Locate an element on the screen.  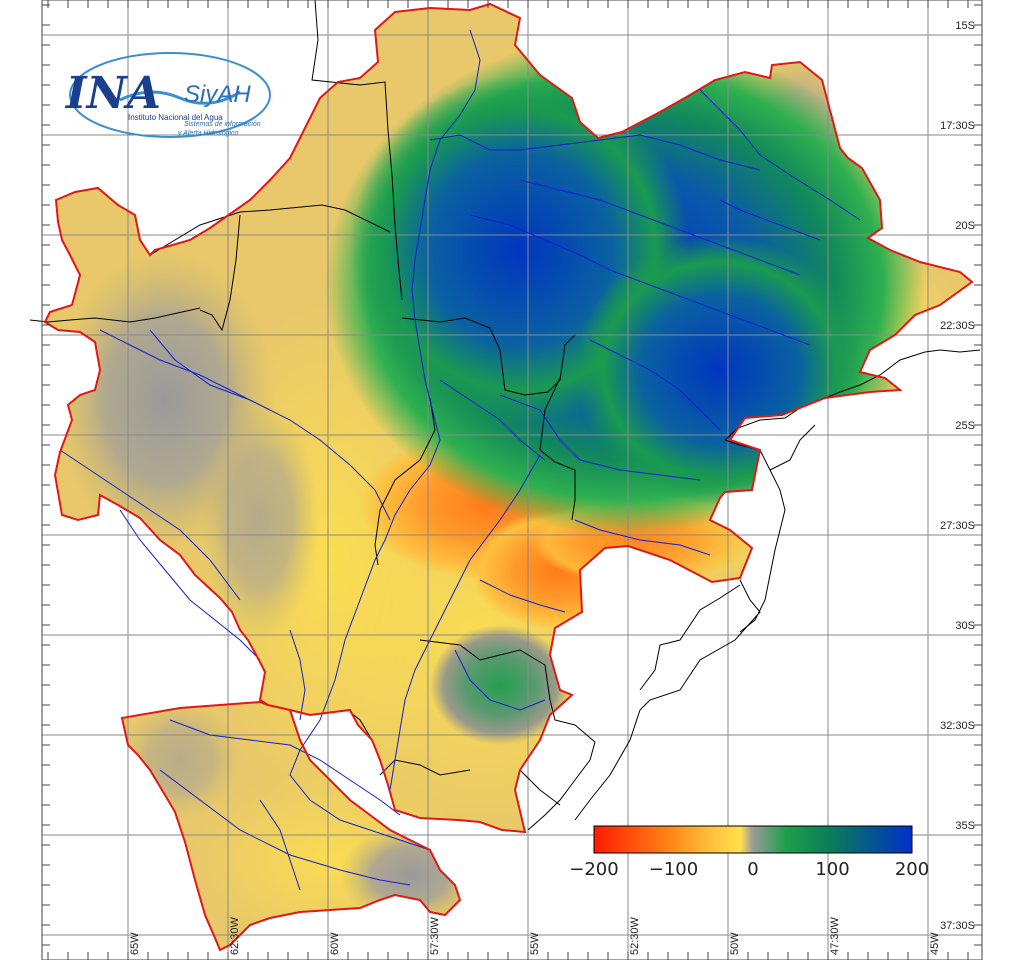
logo-tagline-2: y Alerta Hidrológico is located at coordinates (208, 133).